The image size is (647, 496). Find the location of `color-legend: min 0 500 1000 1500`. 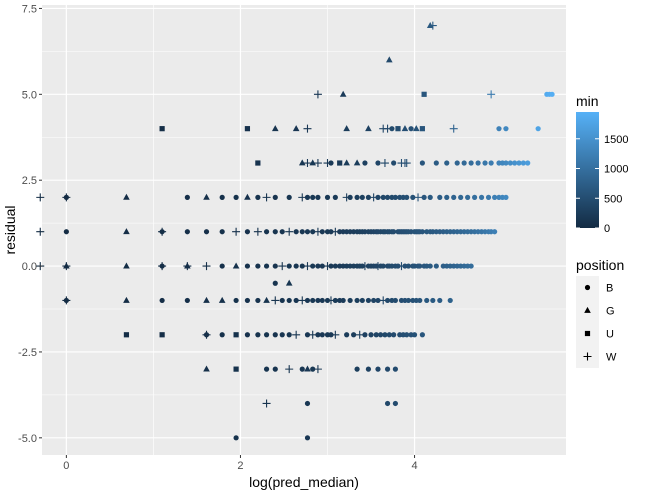

color-legend: min 0 500 1000 1500 is located at coordinates (602, 164).